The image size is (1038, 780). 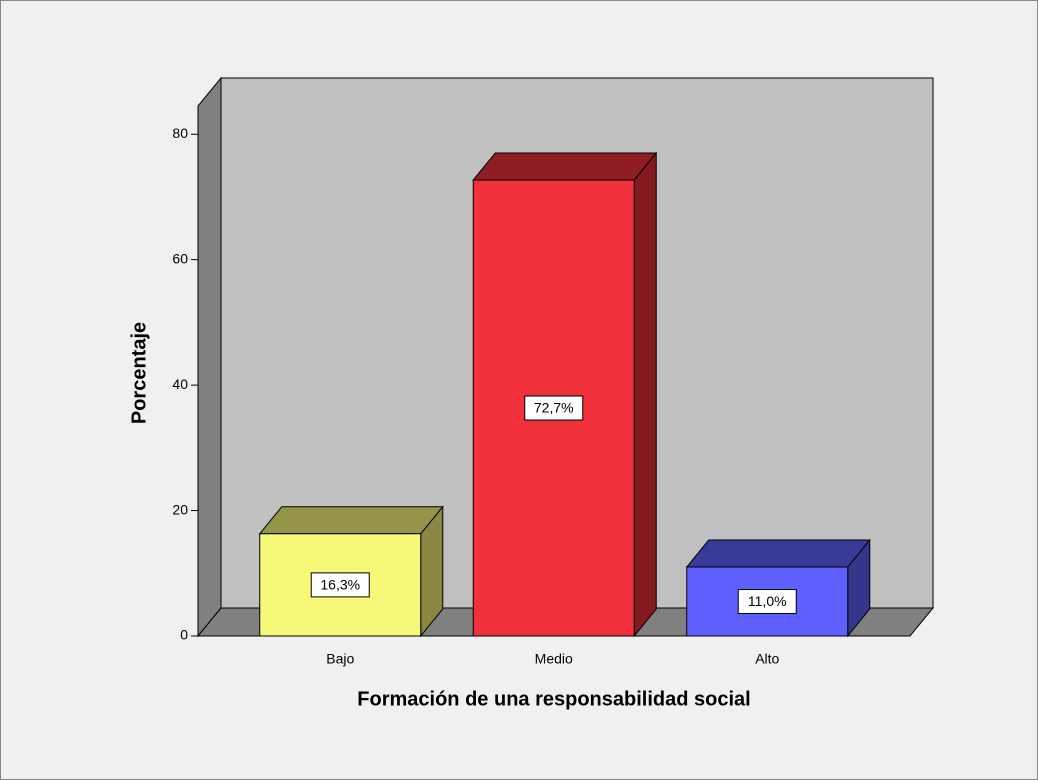 I want to click on value-label: 16,3%, so click(x=340, y=585).